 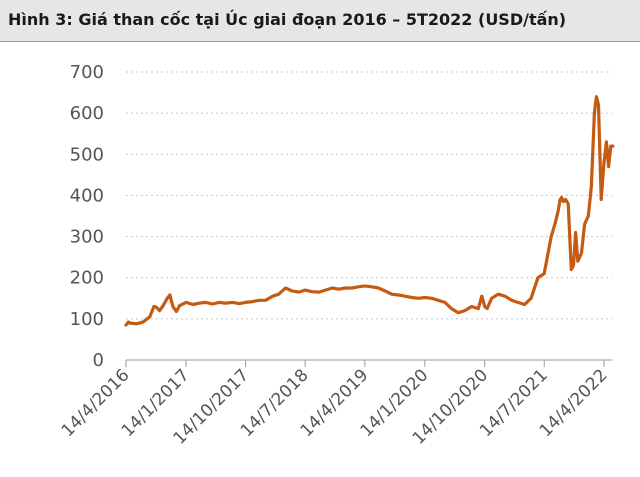 I want to click on y-tick-label: 300, so click(x=87, y=237).